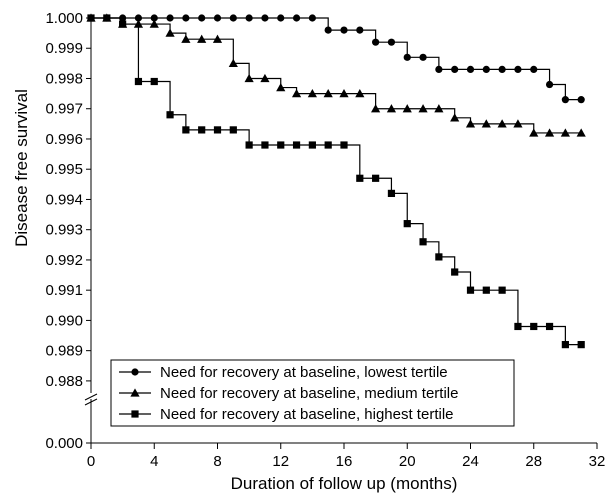 This screenshot has height=499, width=610. I want to click on series-circle, so click(336, 59).